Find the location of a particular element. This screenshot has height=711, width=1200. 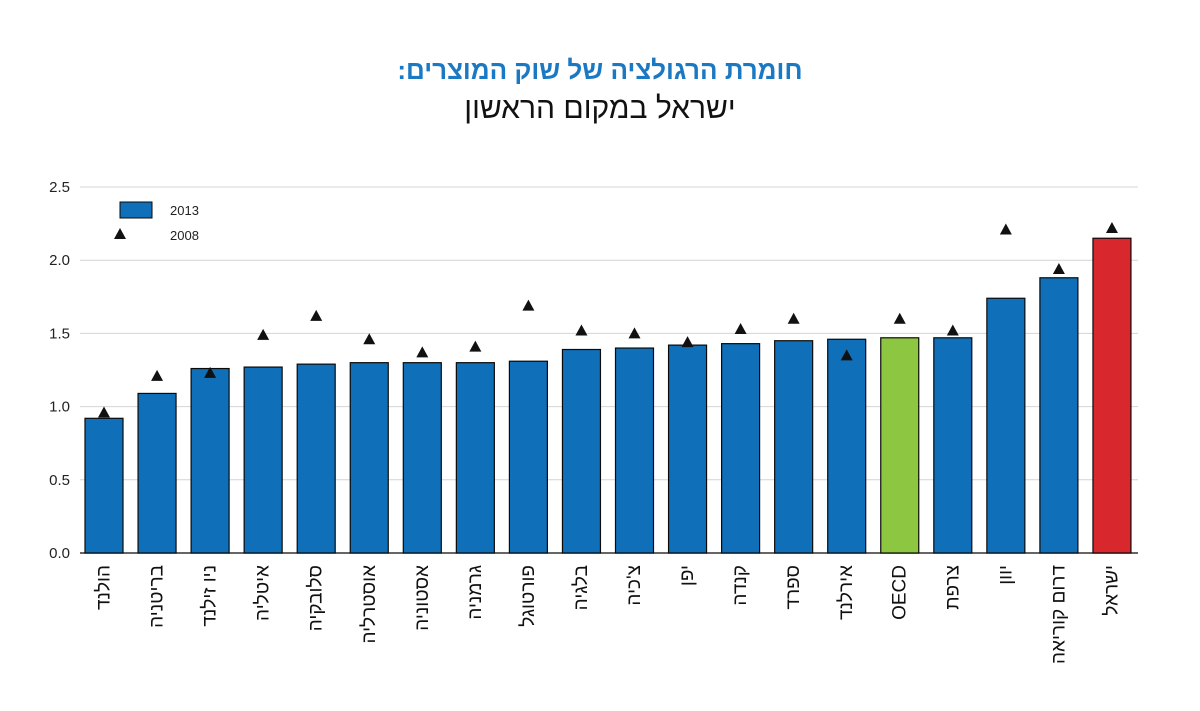

category-label: פורטוגל is located at coordinates (528, 596).